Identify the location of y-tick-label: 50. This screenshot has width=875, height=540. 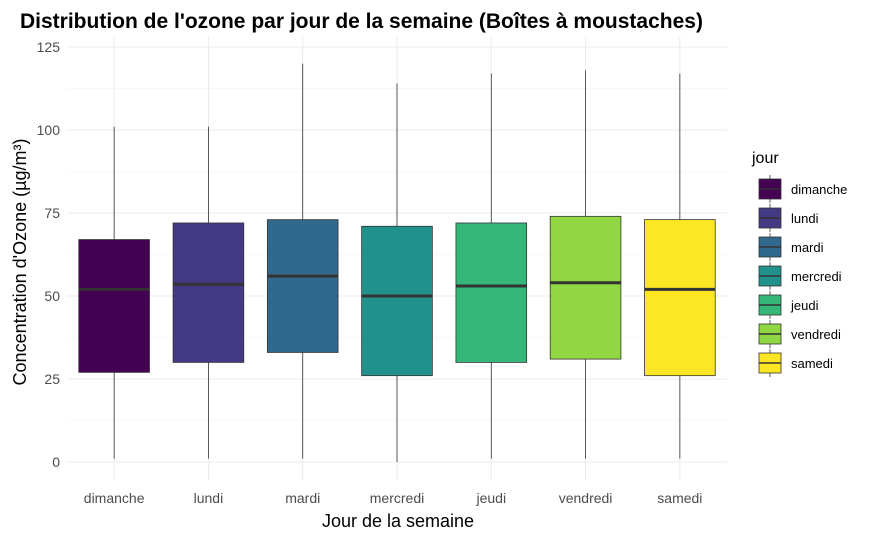
(52, 296).